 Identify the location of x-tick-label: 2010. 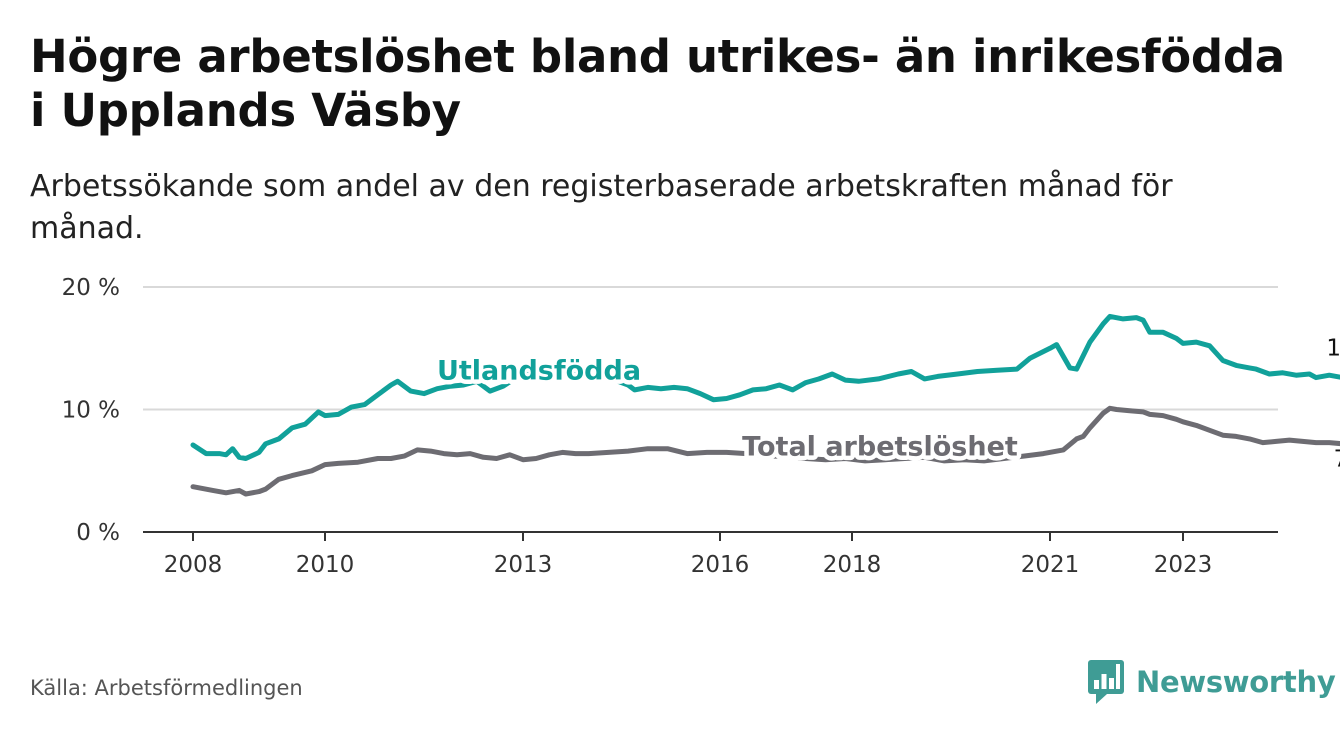
(325, 565).